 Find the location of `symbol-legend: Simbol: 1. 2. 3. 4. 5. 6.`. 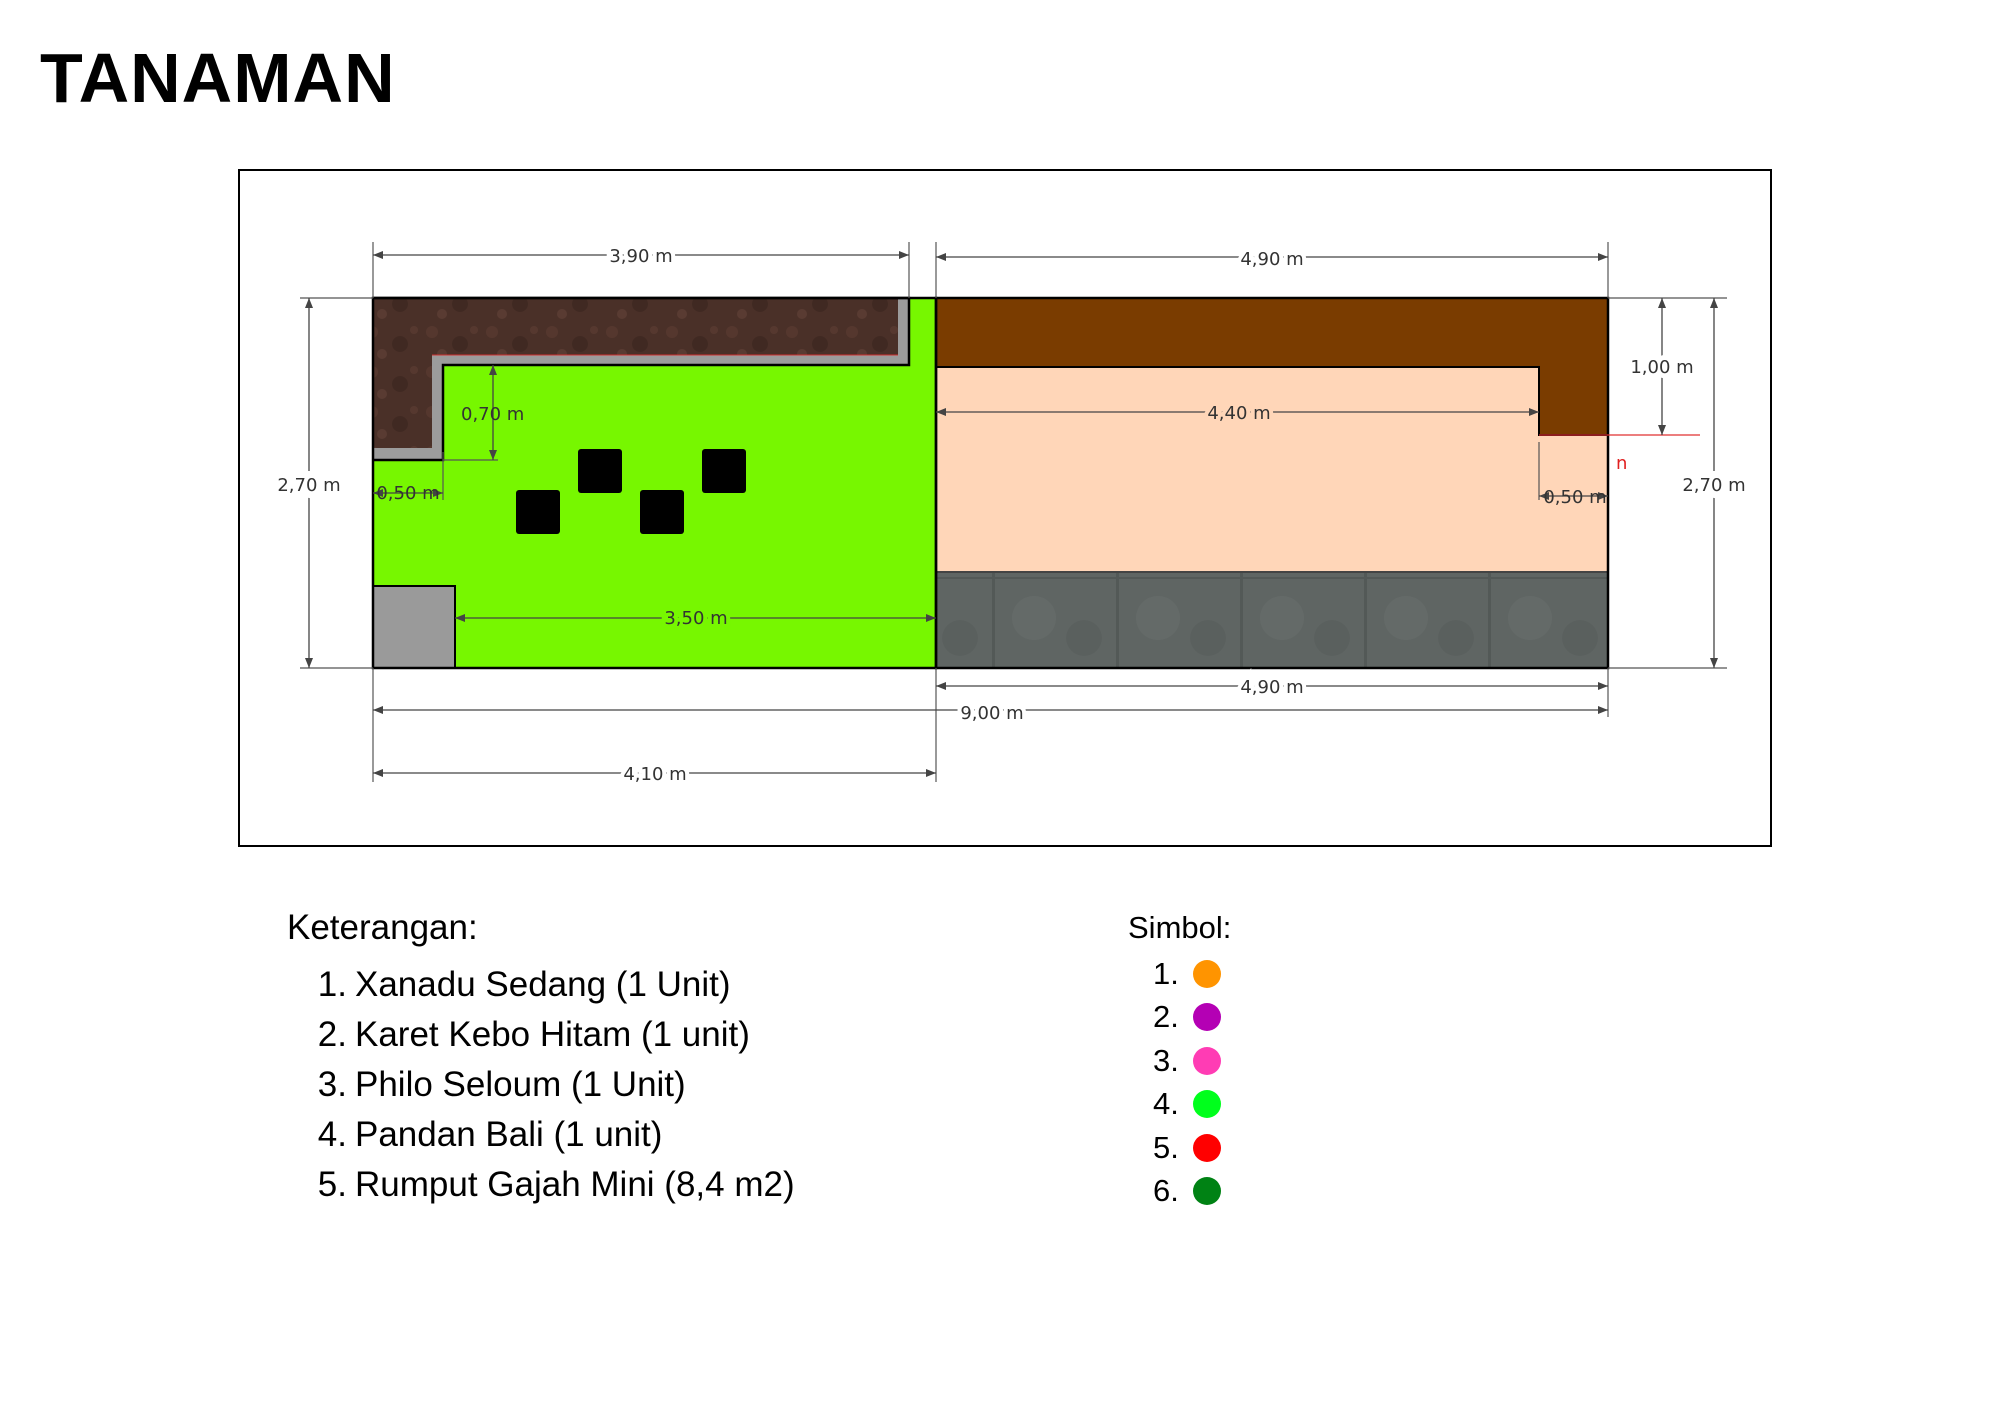

symbol-legend: Simbol: 1. 2. 3. 4. 5. 6. is located at coordinates (1179, 1061).